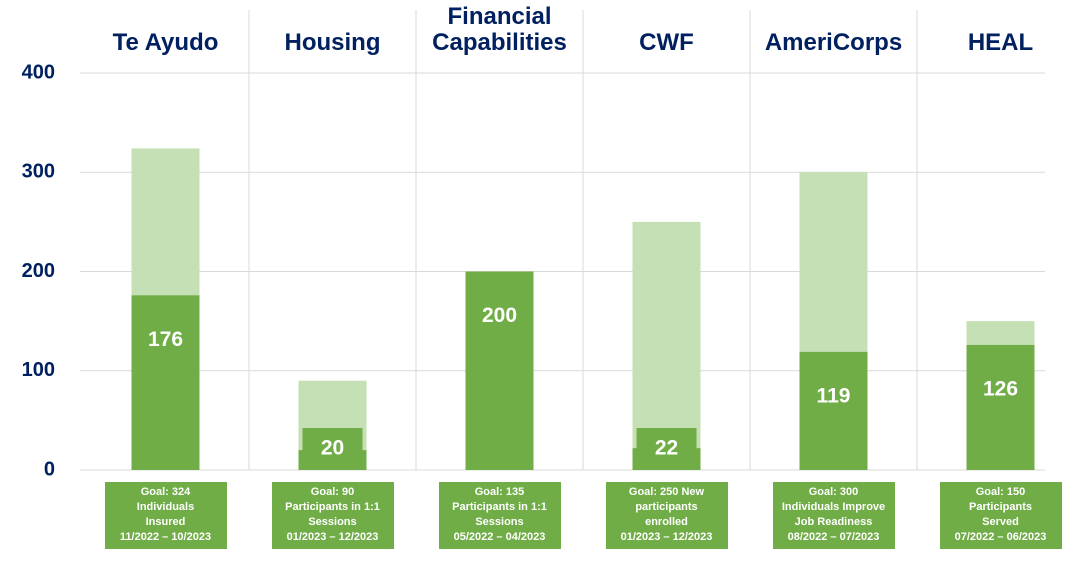 Image resolution: width=1080 pixels, height=561 pixels. I want to click on goal-note-line: Individuals, so click(165, 507).